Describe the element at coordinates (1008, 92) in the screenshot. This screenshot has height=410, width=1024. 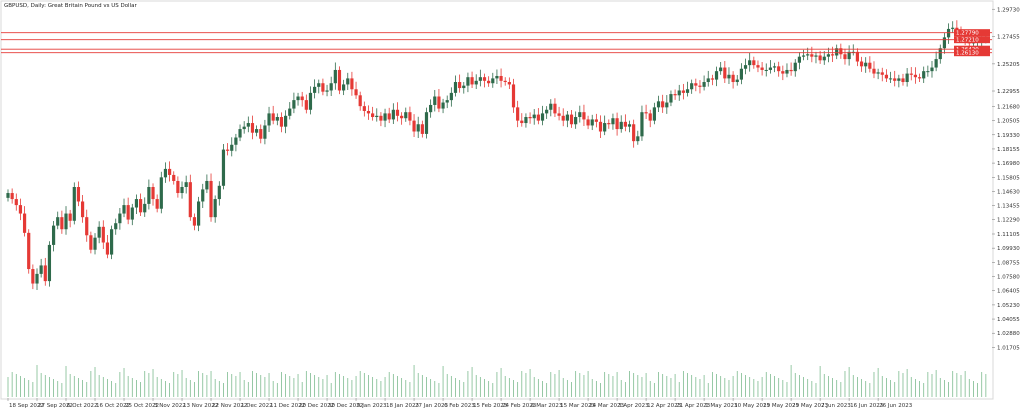
I see `y-tick-label: 1.22955` at that location.